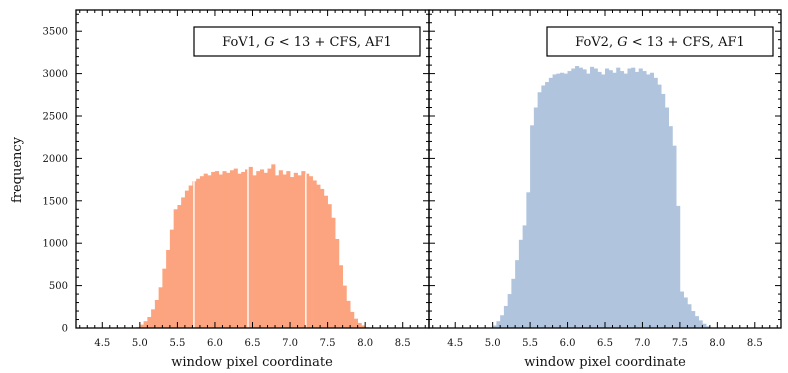  Describe the element at coordinates (140, 343) in the screenshot. I see `left-x-tick-label: 5.0` at that location.